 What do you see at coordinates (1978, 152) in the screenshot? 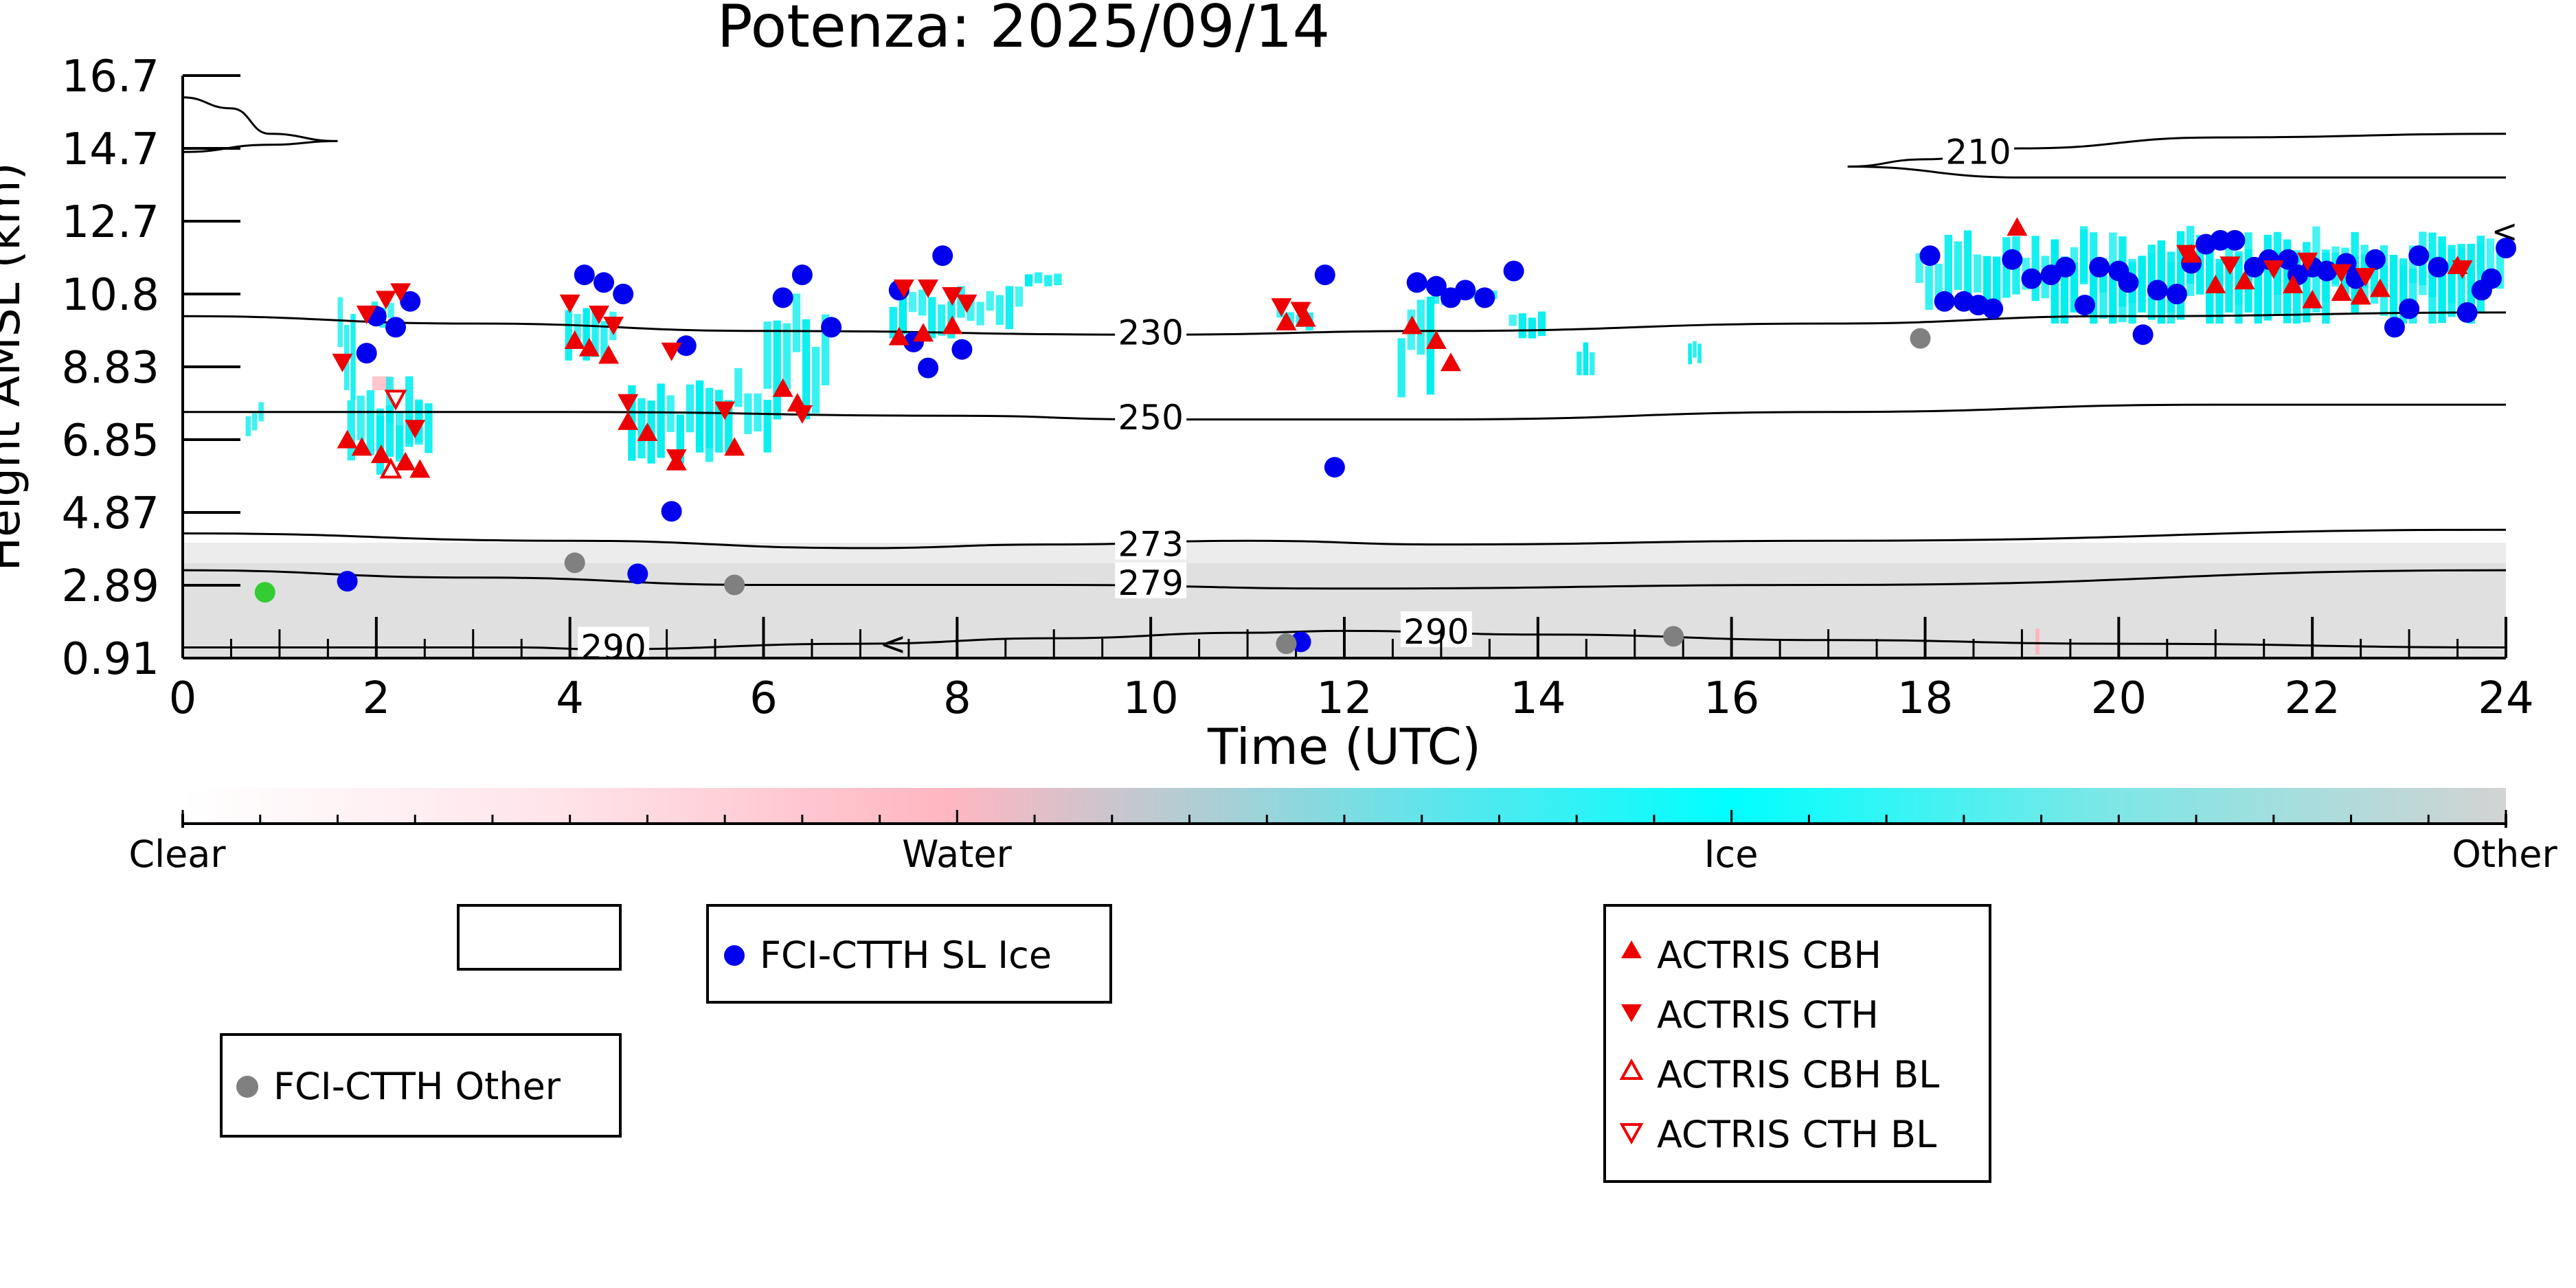
I see `contour-label: 210` at bounding box center [1978, 152].